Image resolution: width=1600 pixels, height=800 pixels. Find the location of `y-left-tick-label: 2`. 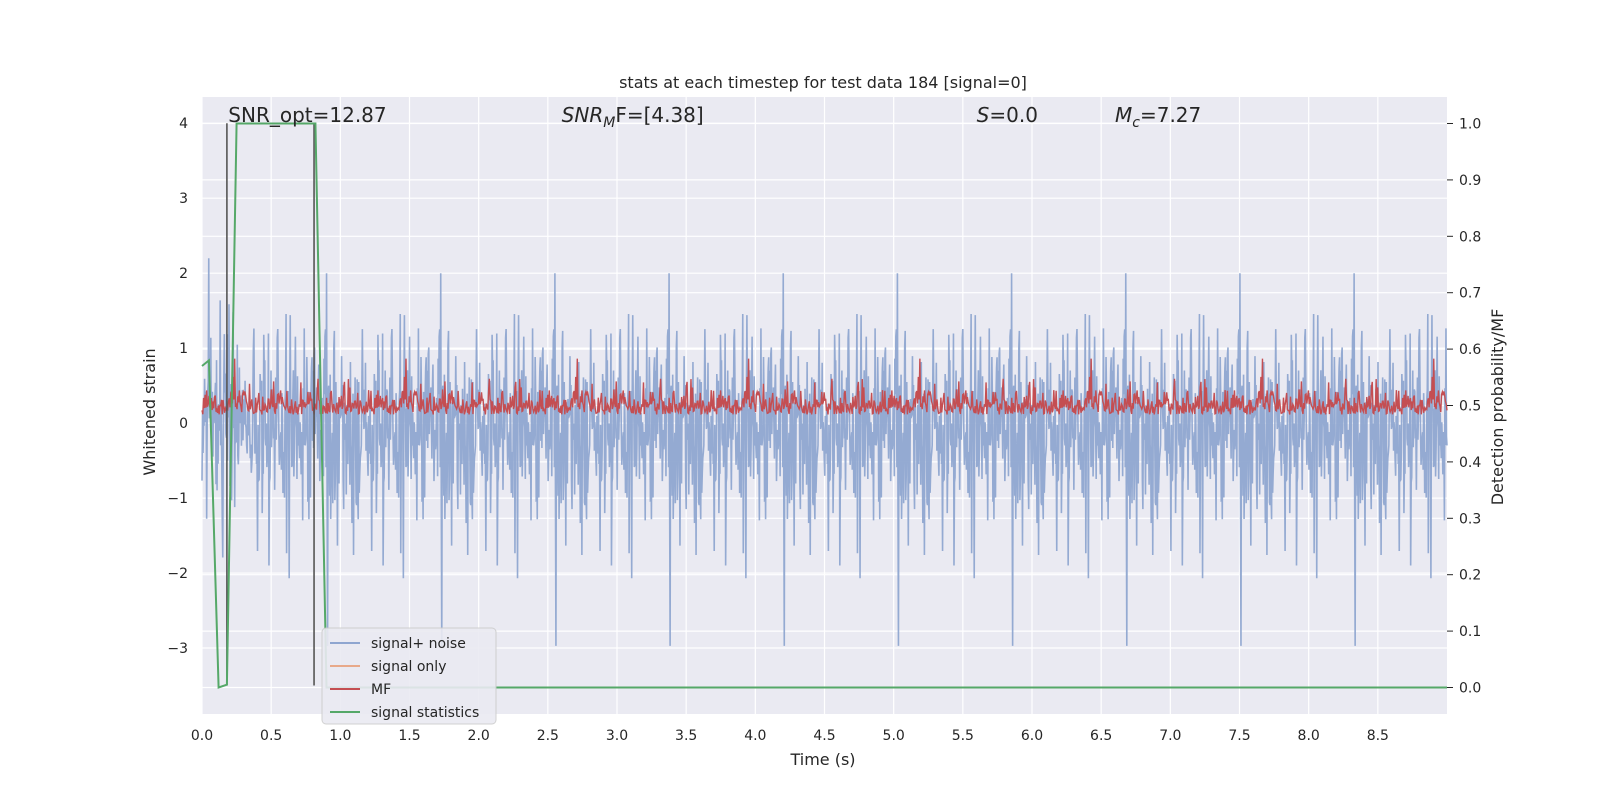

y-left-tick-label: 2 is located at coordinates (183, 274).